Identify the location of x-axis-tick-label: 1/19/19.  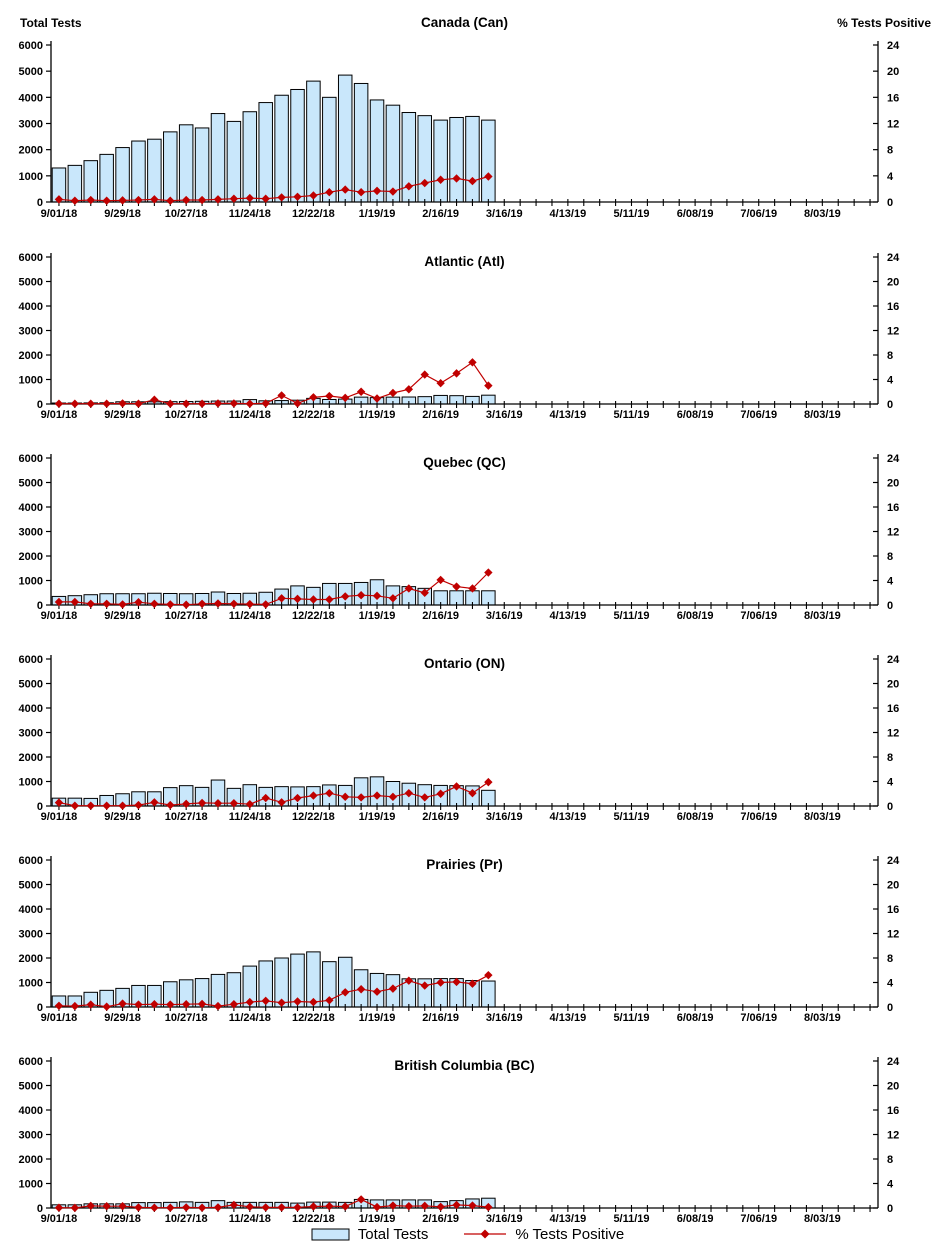
(377, 415).